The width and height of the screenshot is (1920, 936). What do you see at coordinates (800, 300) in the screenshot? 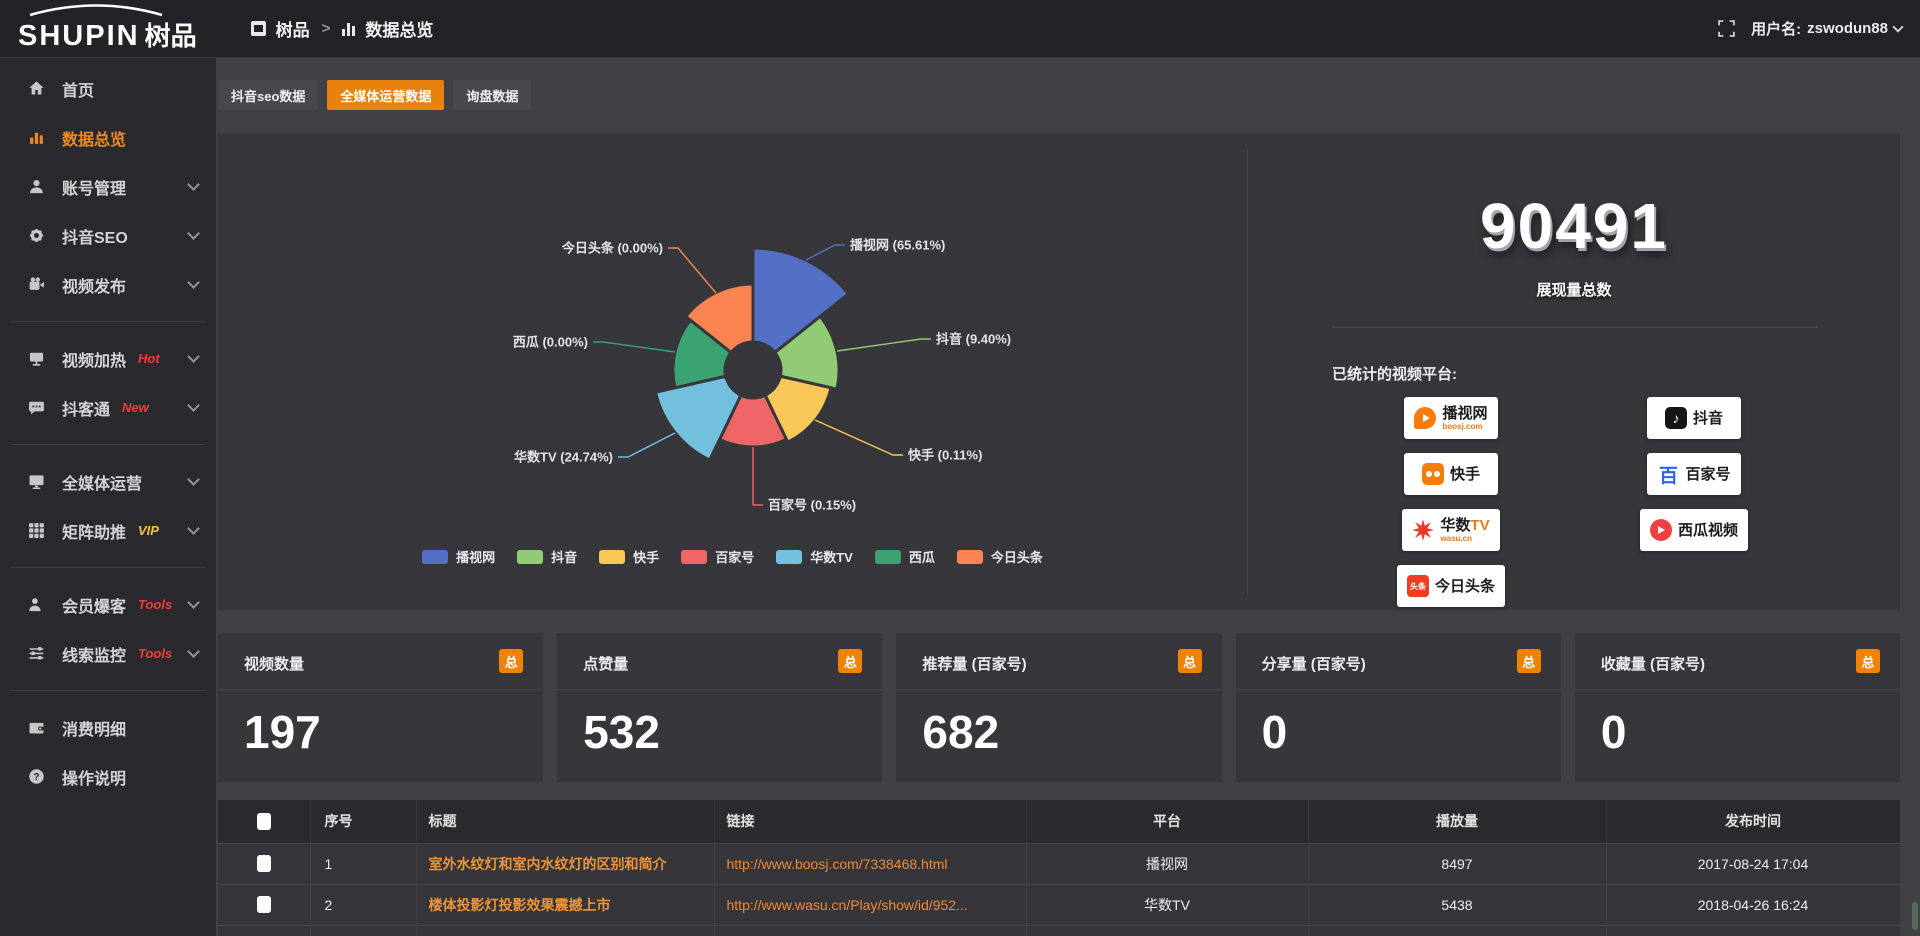
I see `pie-slice-播视网` at bounding box center [800, 300].